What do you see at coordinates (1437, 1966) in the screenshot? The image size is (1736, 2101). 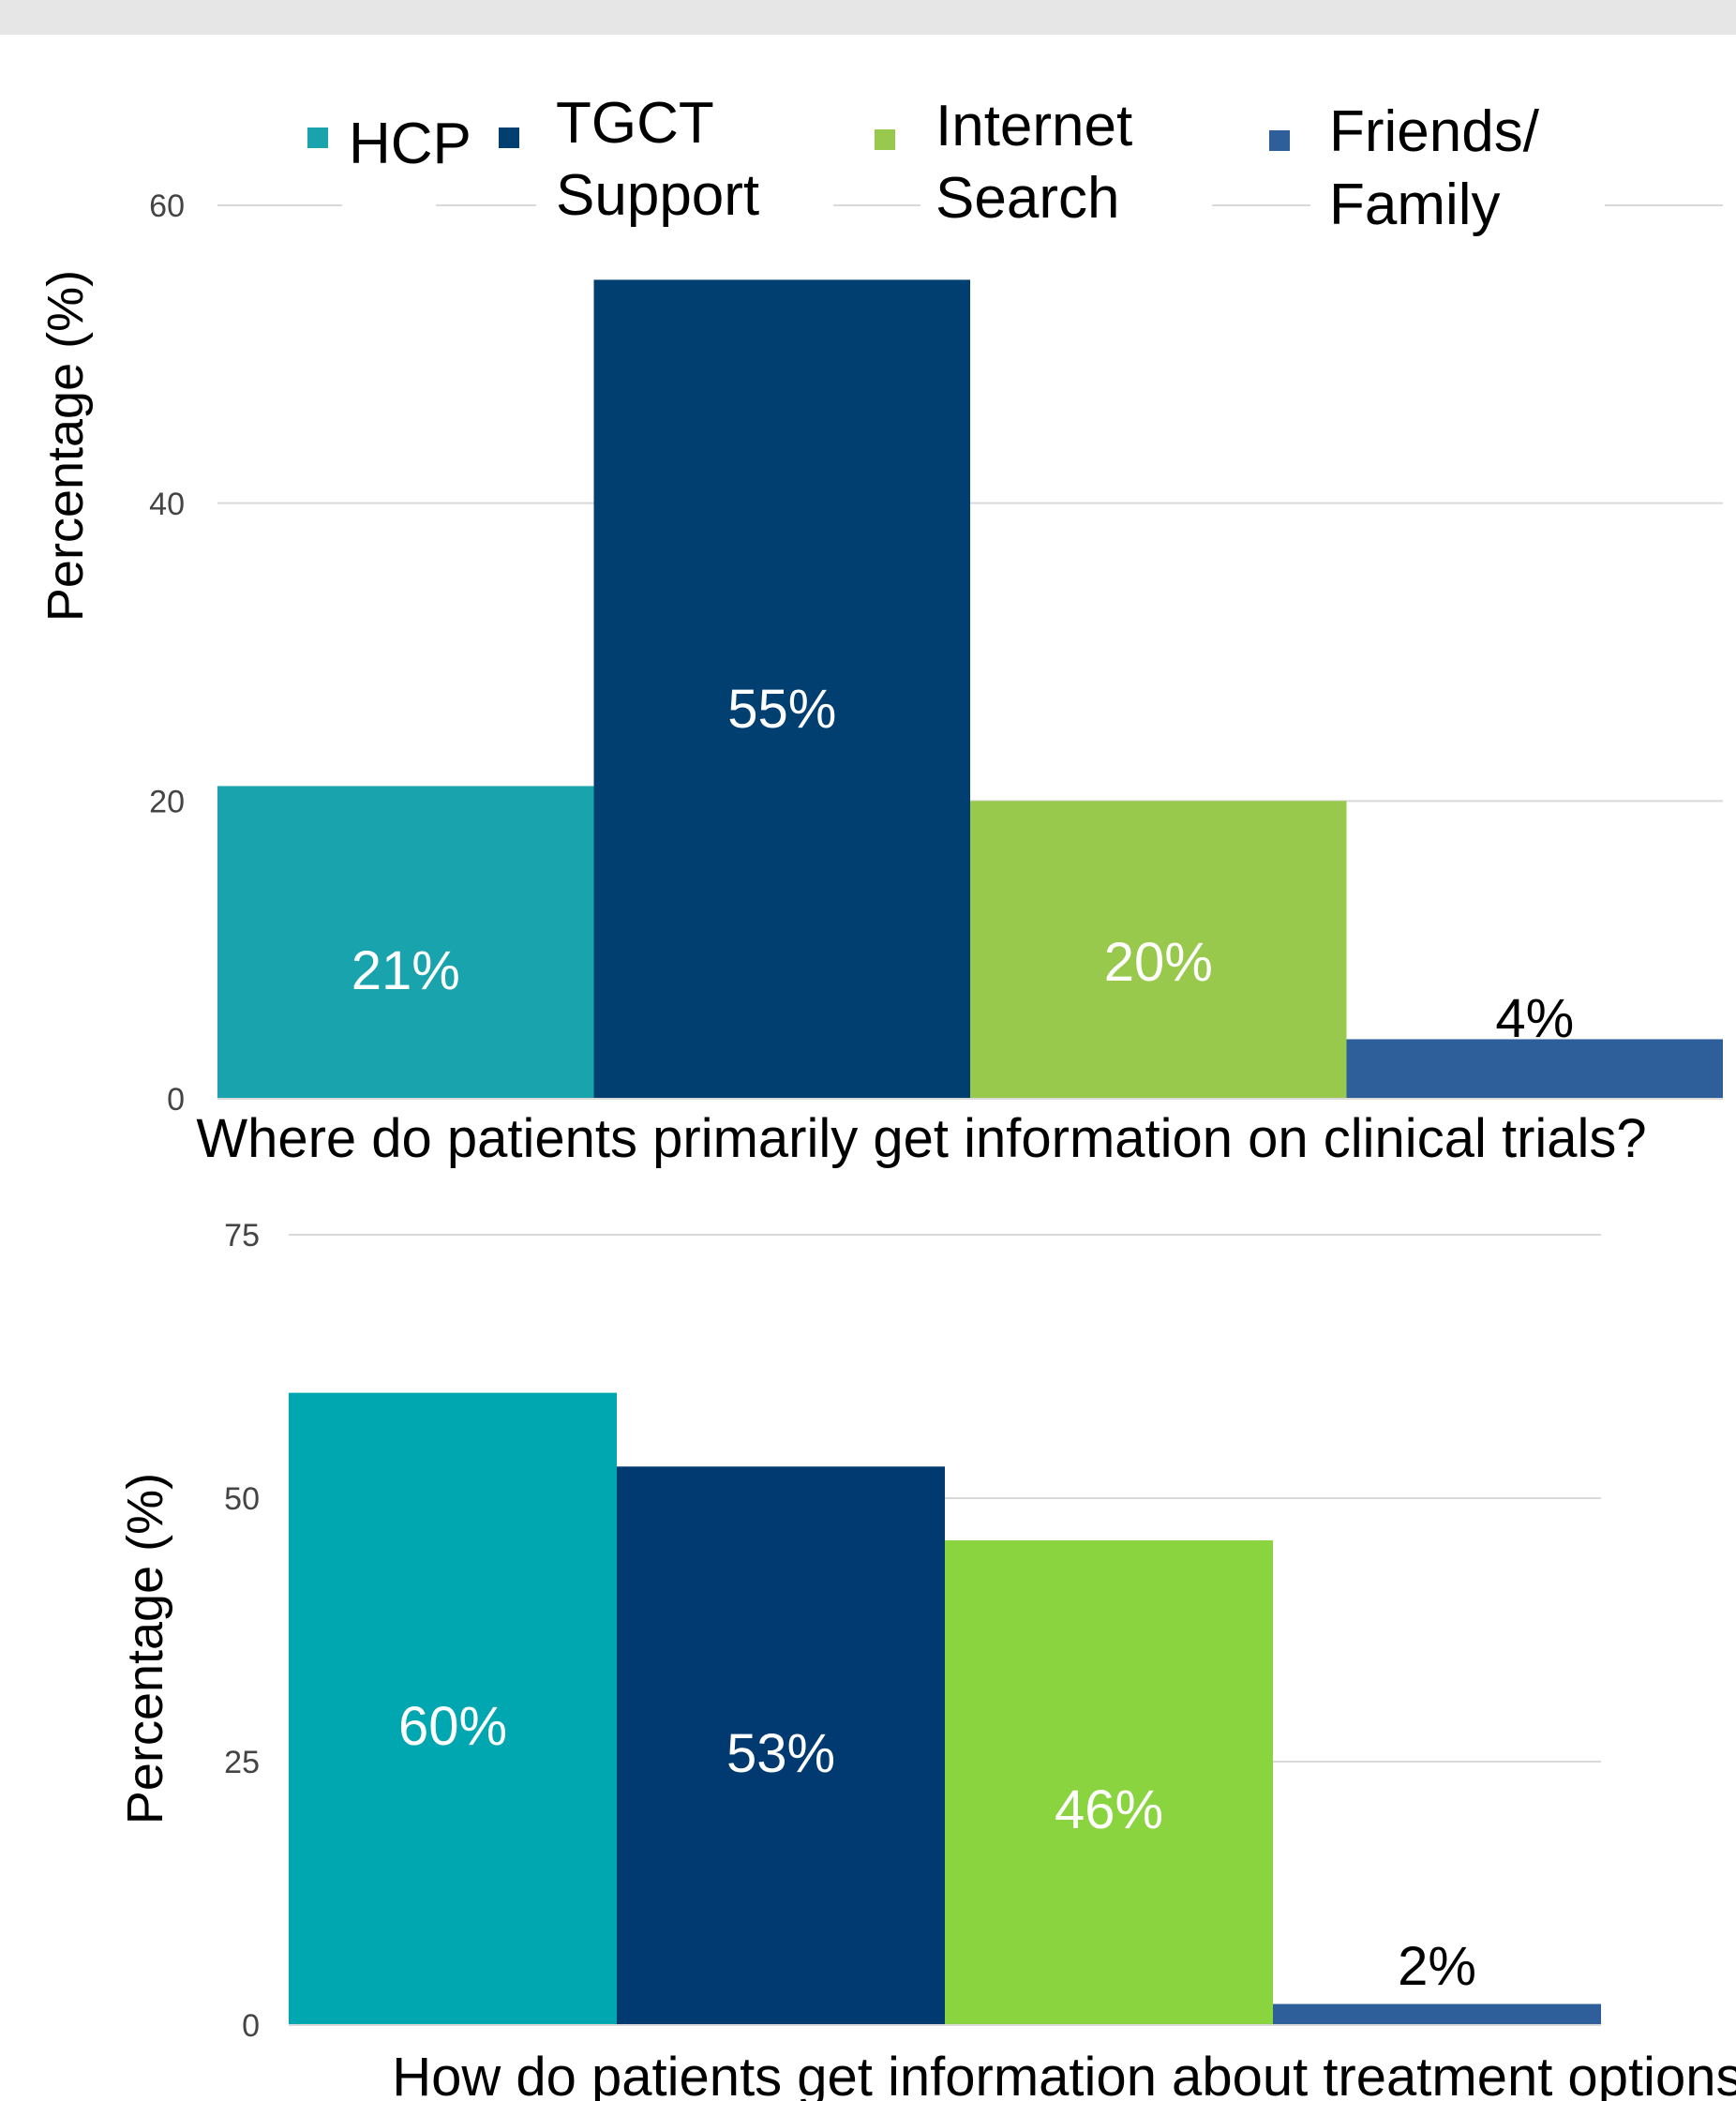 I see `data-label: 2%` at bounding box center [1437, 1966].